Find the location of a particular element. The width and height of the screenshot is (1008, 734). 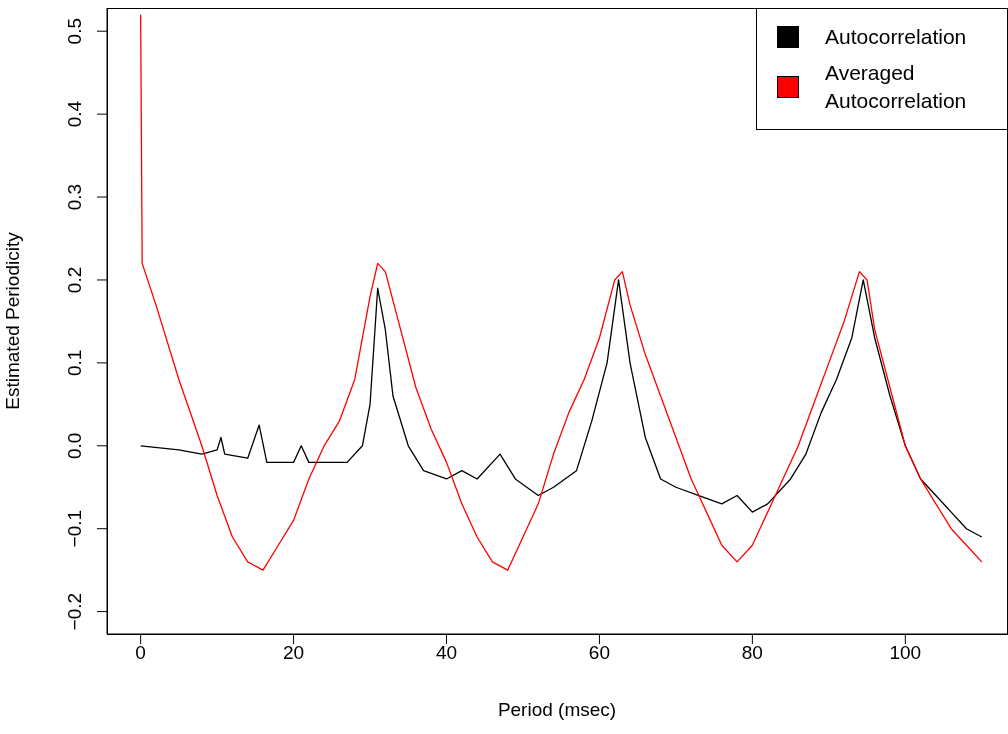

x-tick-label: 0 is located at coordinates (140, 653).